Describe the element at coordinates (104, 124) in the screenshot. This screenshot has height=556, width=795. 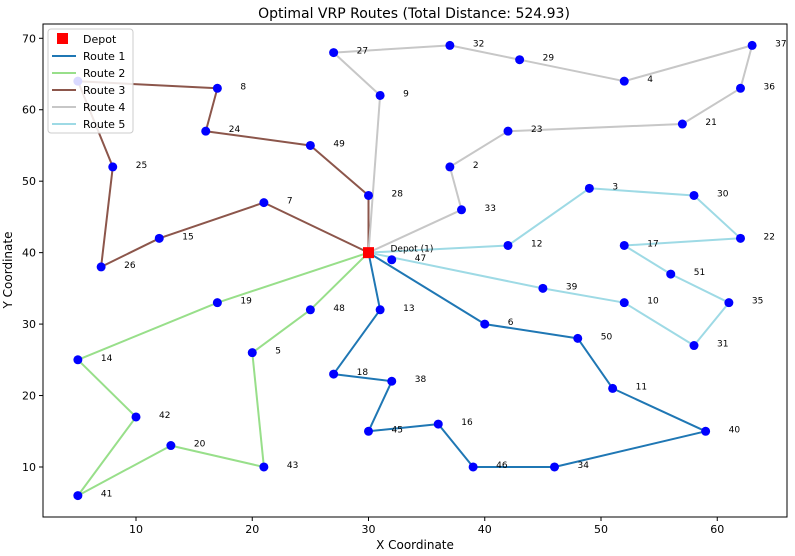
I see `legend-label: Route 5` at that location.